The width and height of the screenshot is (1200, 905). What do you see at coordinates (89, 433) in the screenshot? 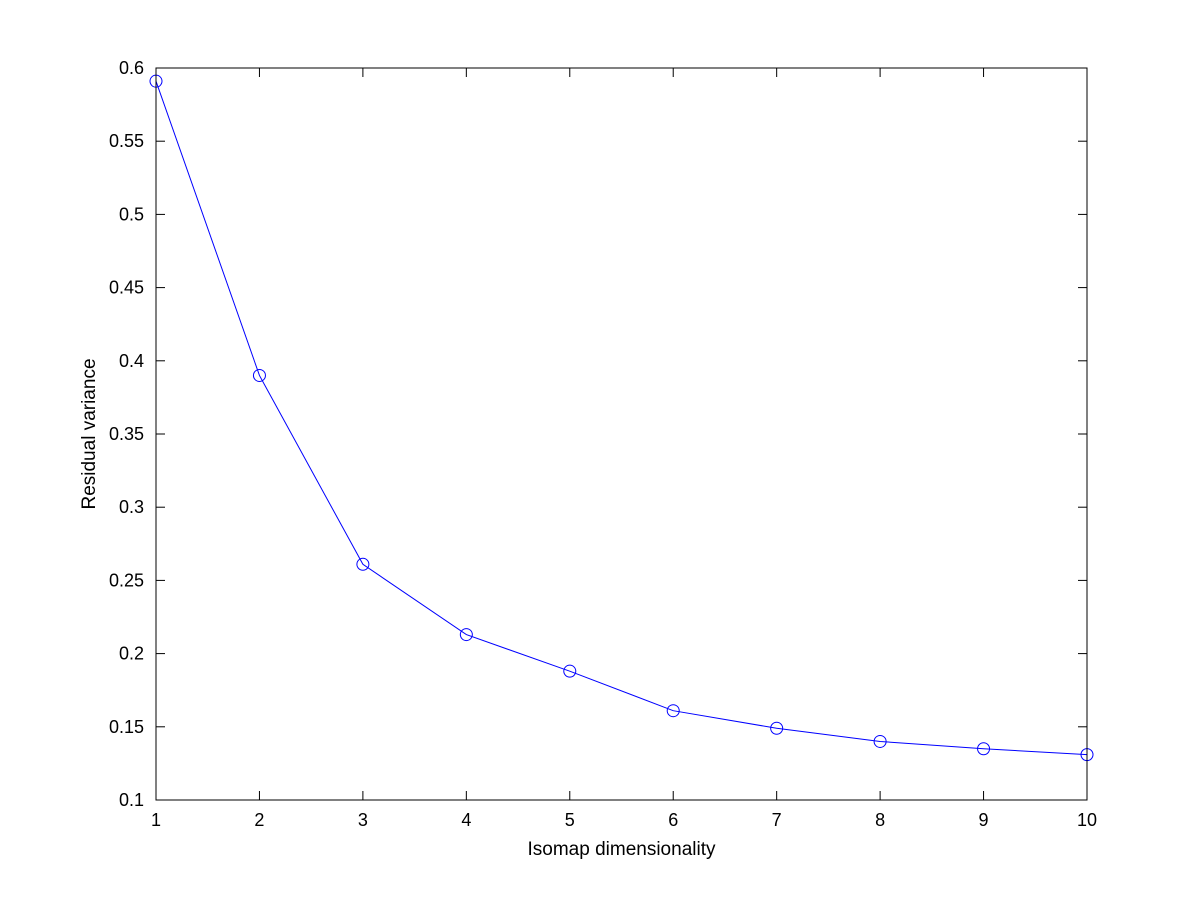
I see `y-axis-label: Residual variance` at bounding box center [89, 433].